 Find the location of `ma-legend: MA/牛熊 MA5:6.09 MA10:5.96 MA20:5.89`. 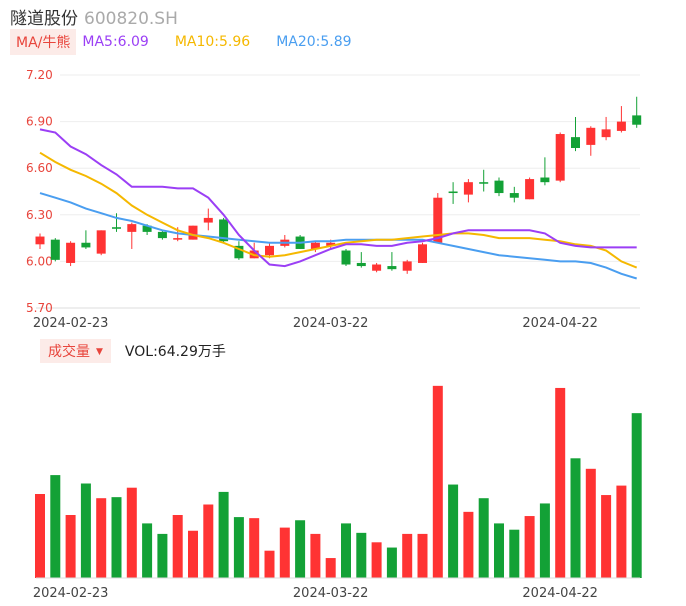

ma-legend: MA/牛熊 MA5:6.09 MA10:5.96 MA20:5.89 is located at coordinates (194, 42).